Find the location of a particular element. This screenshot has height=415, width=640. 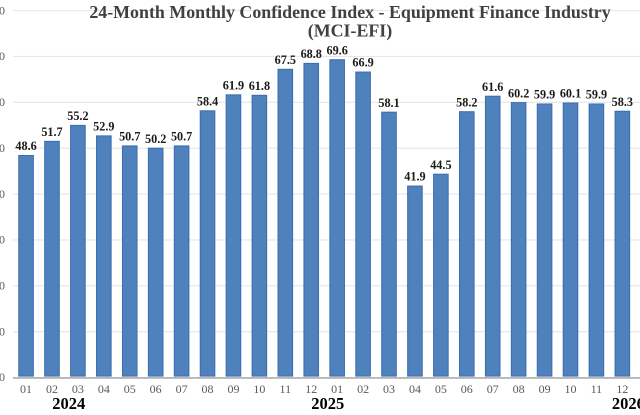

svg-text: 41.9 is located at coordinates (414, 177).